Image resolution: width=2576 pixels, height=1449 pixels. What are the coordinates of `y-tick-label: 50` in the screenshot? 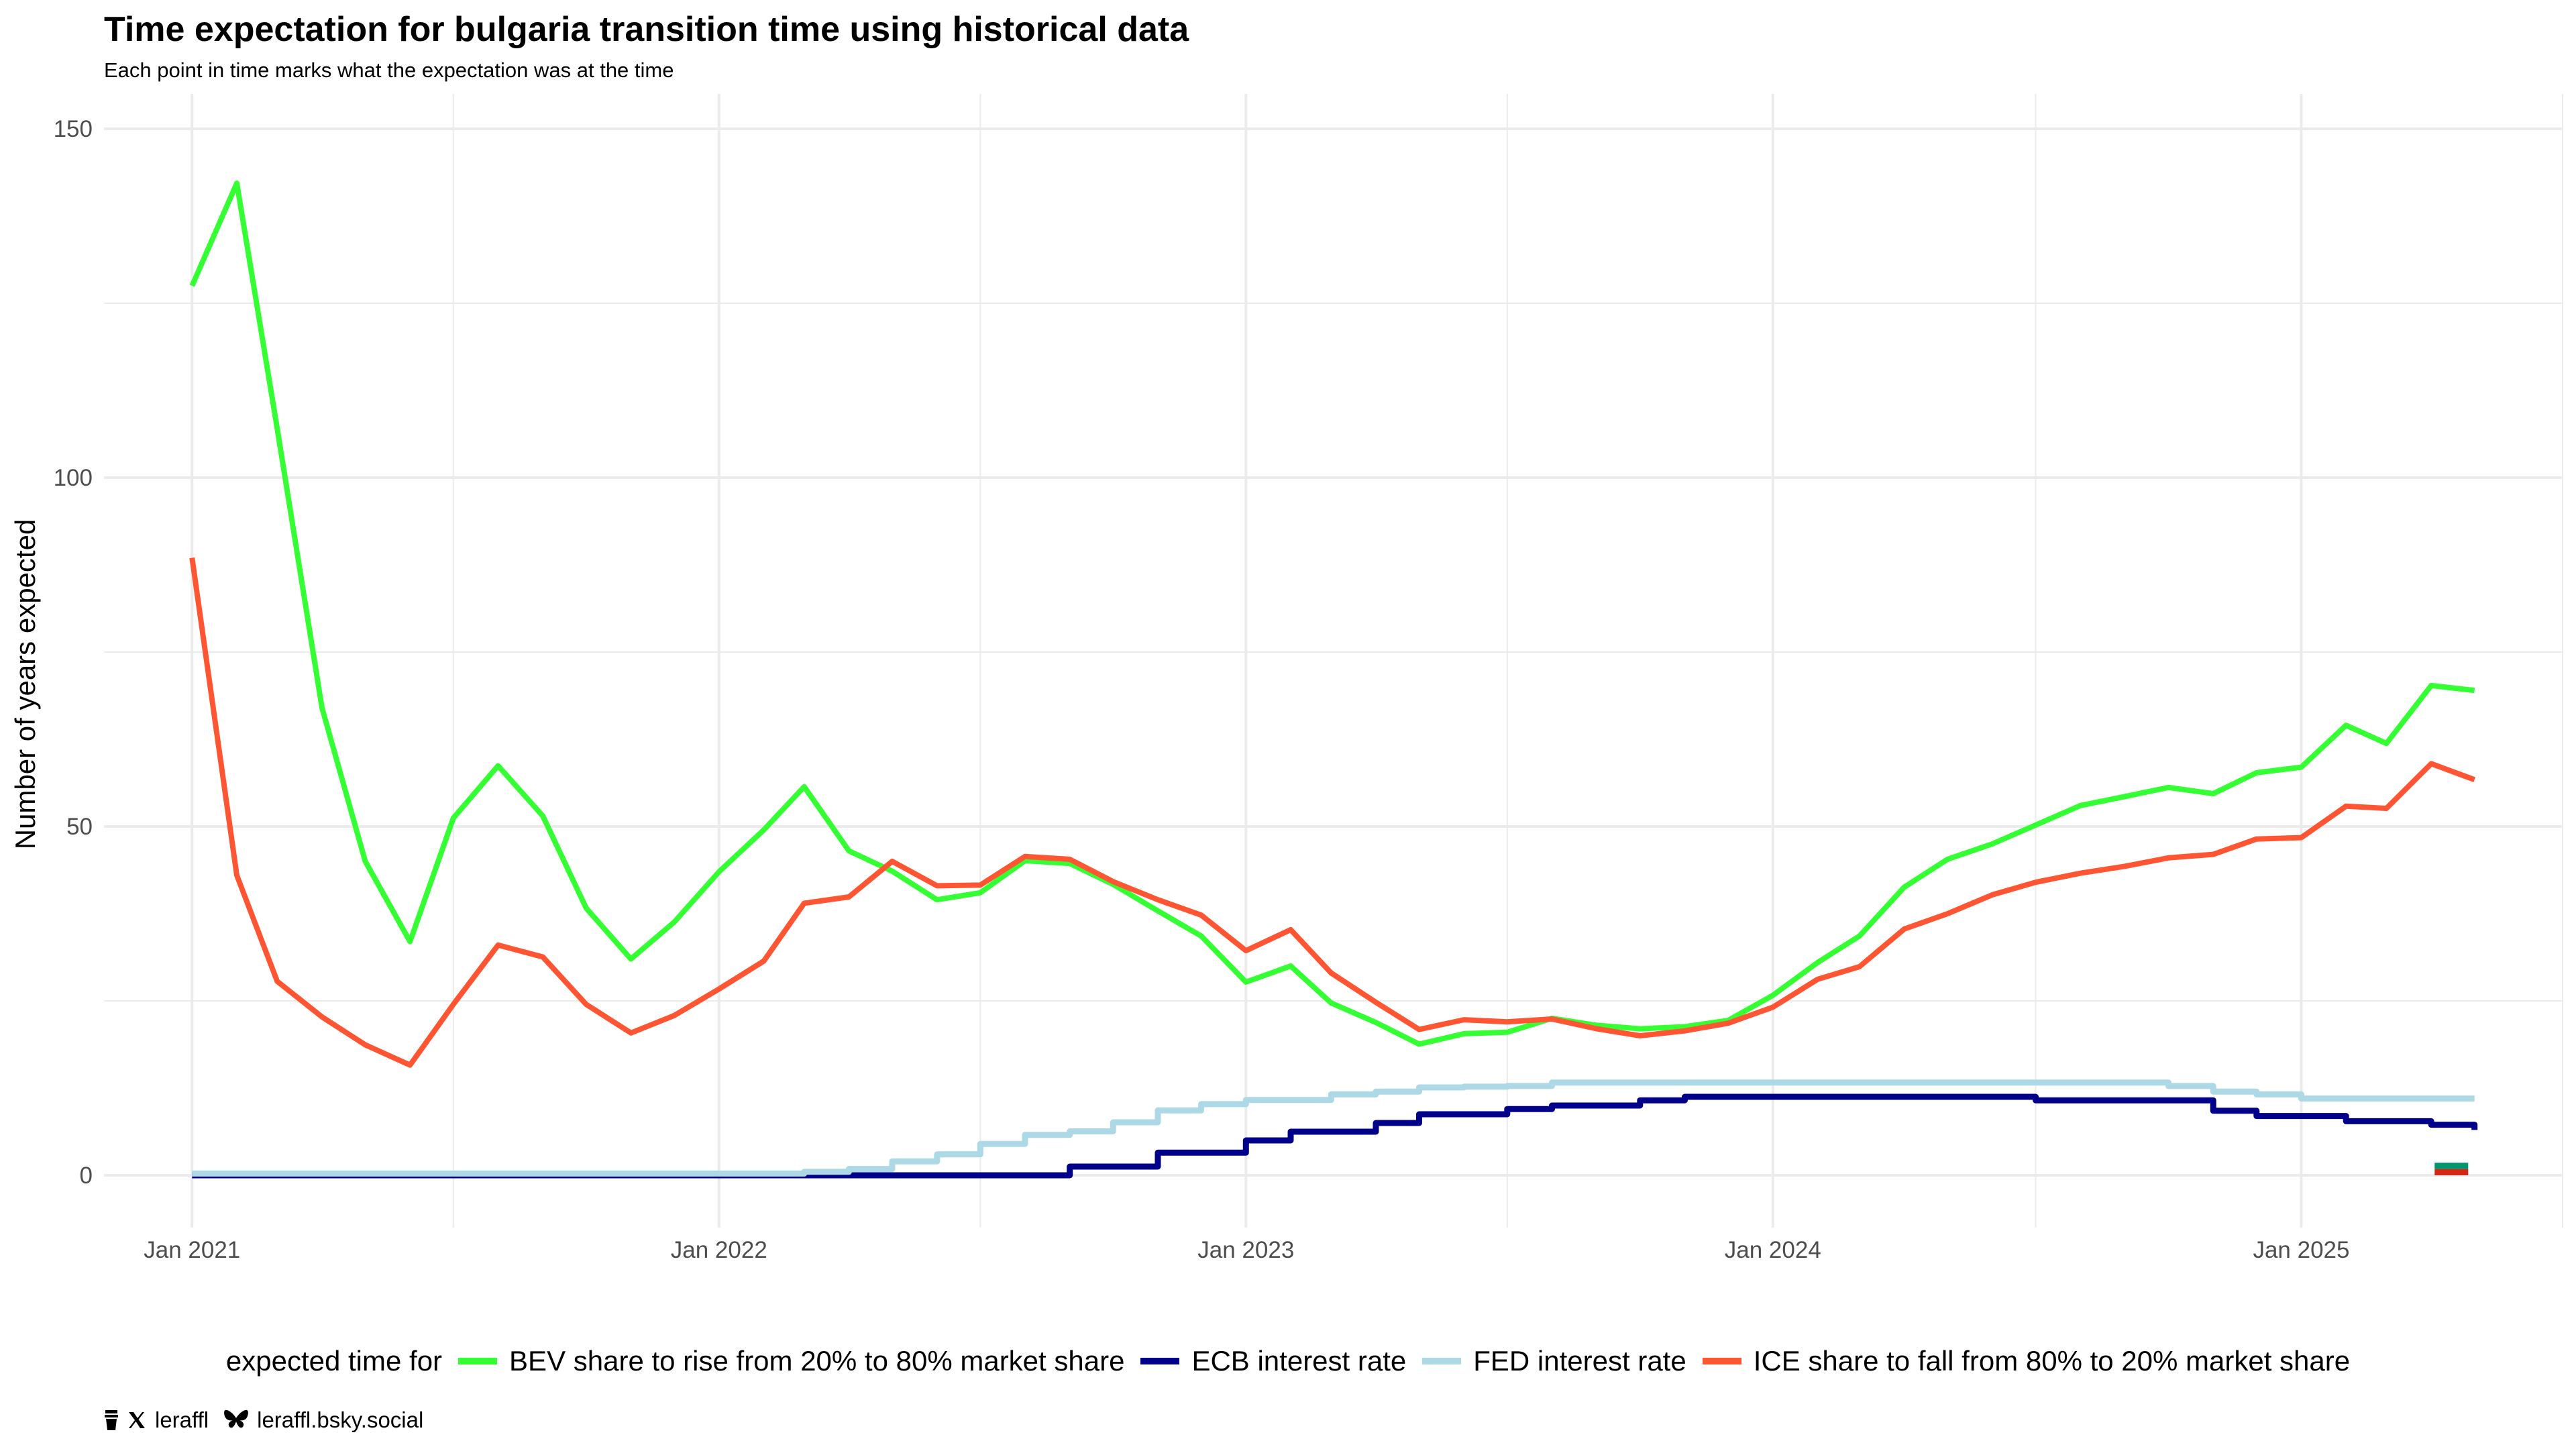 It's located at (79, 827).